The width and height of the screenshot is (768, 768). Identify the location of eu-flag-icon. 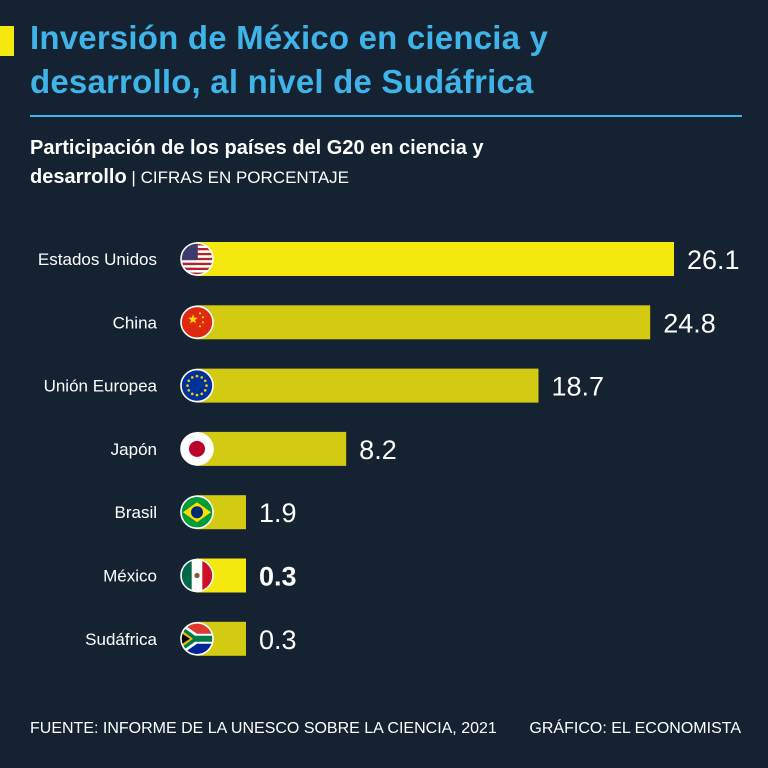
(197, 385).